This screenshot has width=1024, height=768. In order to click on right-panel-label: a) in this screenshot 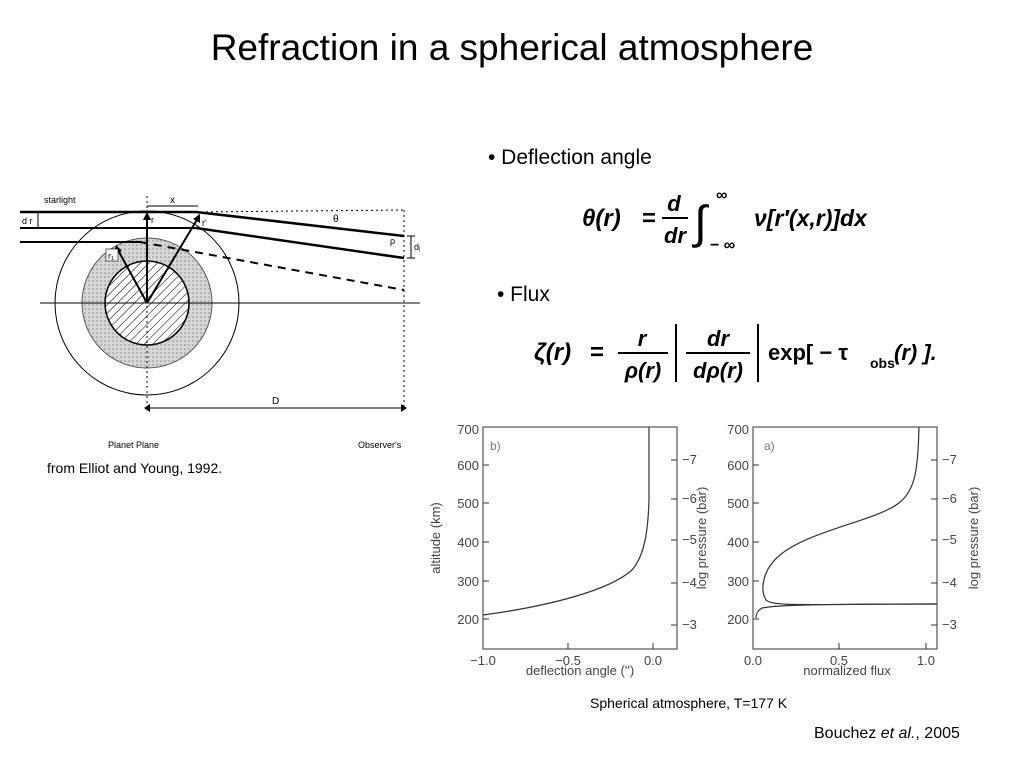, I will do `click(769, 446)`.